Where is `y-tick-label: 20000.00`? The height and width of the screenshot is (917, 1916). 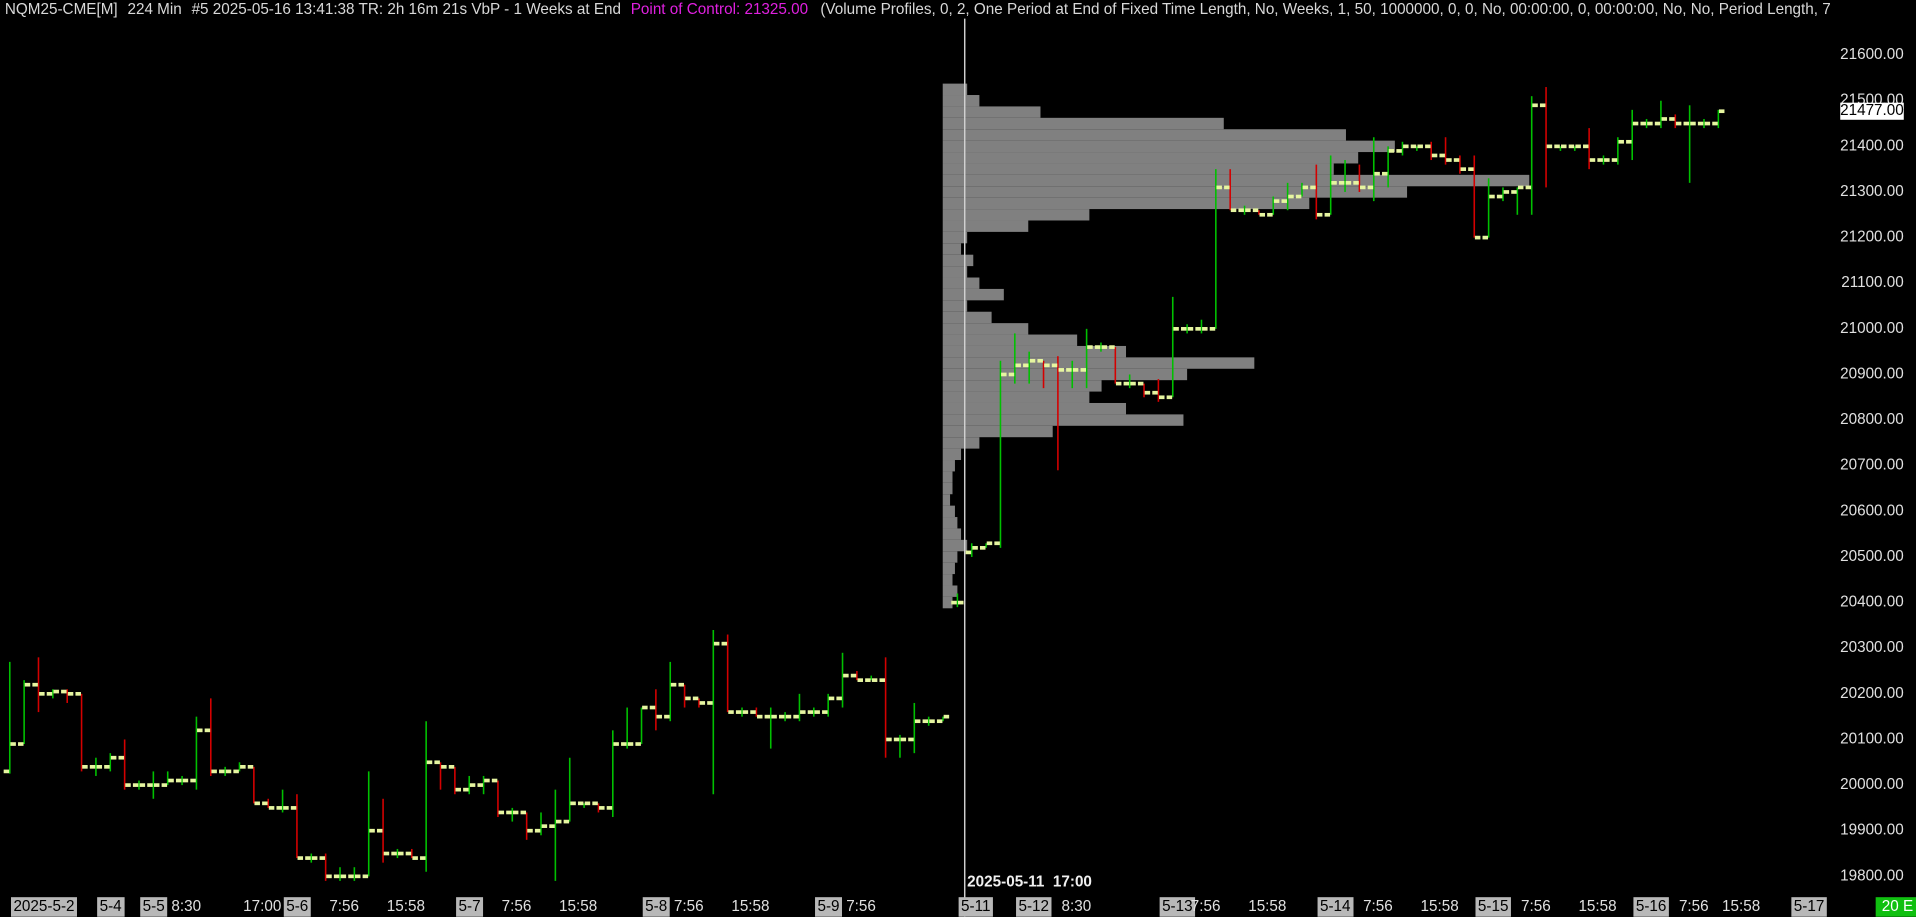 y-tick-label: 20000.00 is located at coordinates (1872, 784).